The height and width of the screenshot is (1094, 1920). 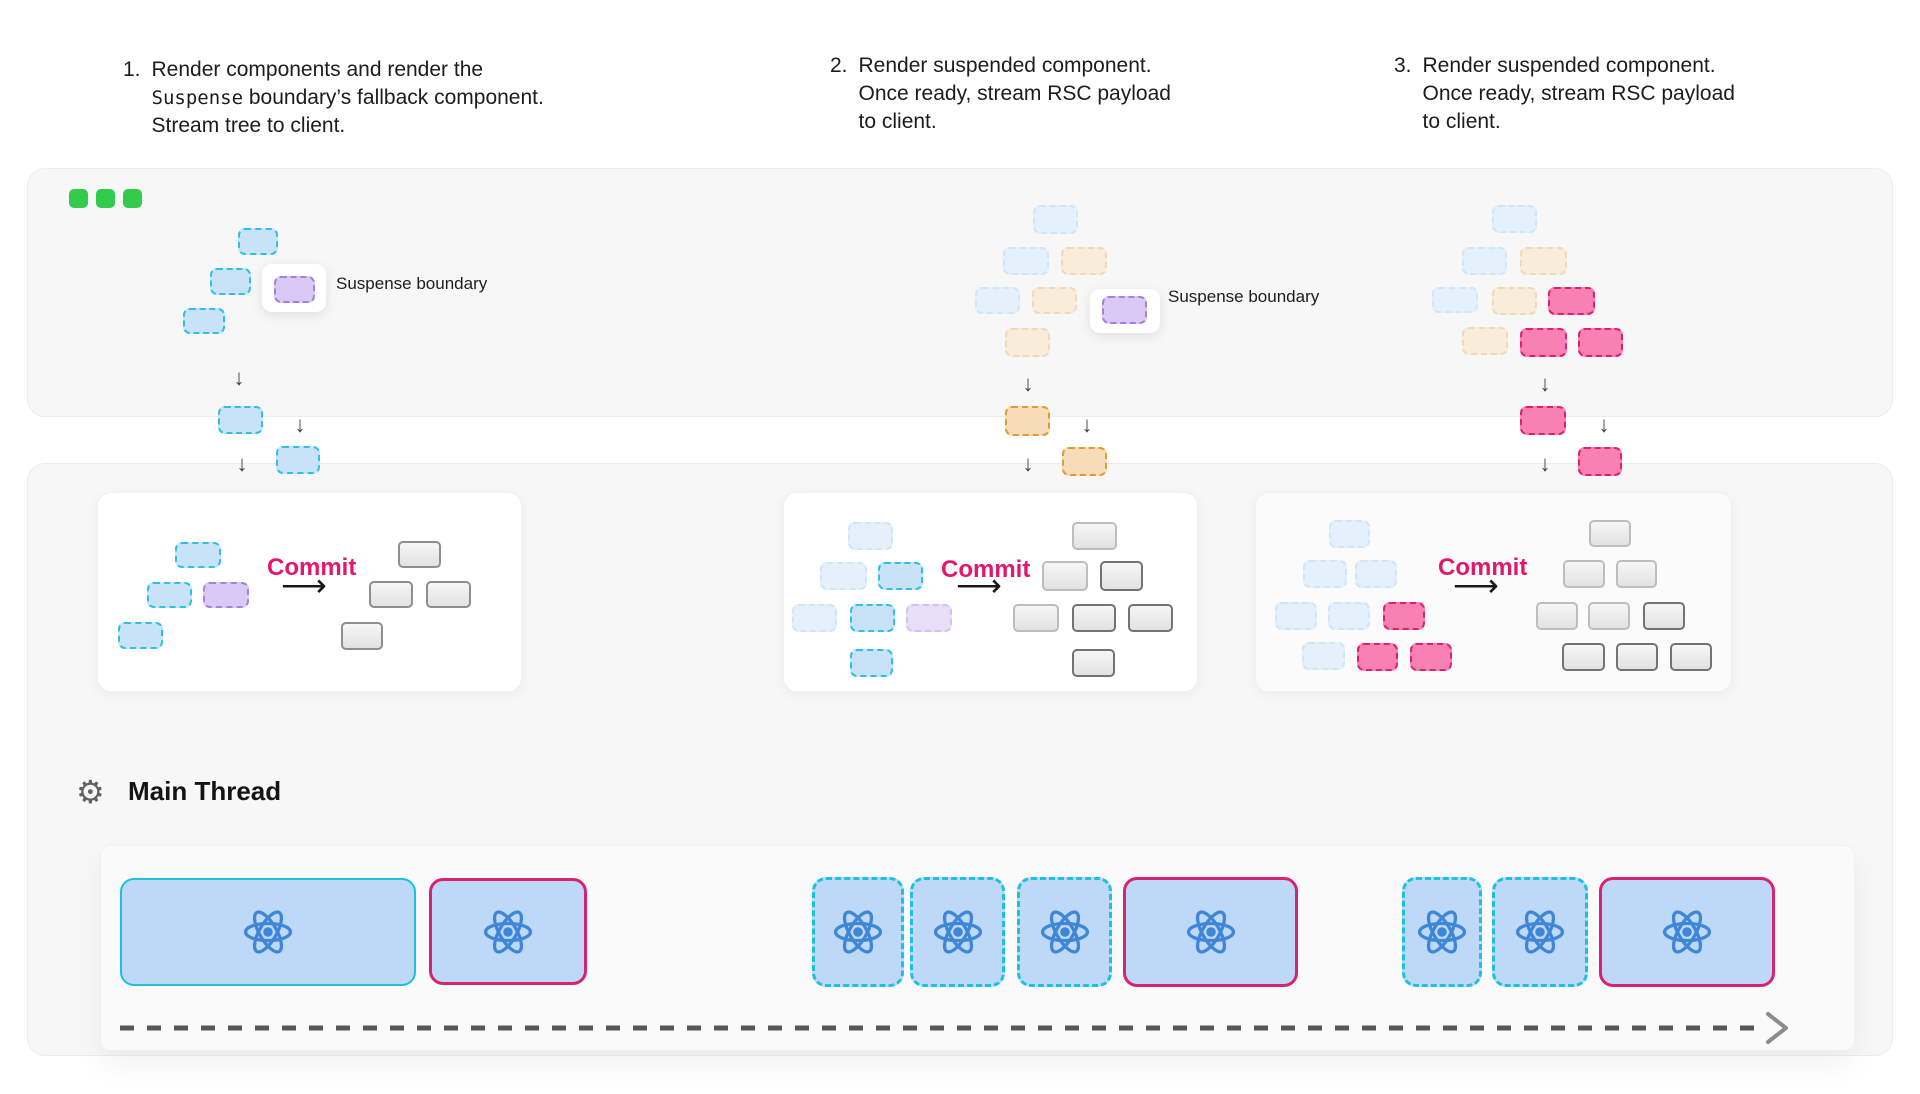 I want to click on step-1-line-2-rest: boundary’s fallback component., so click(x=393, y=97).